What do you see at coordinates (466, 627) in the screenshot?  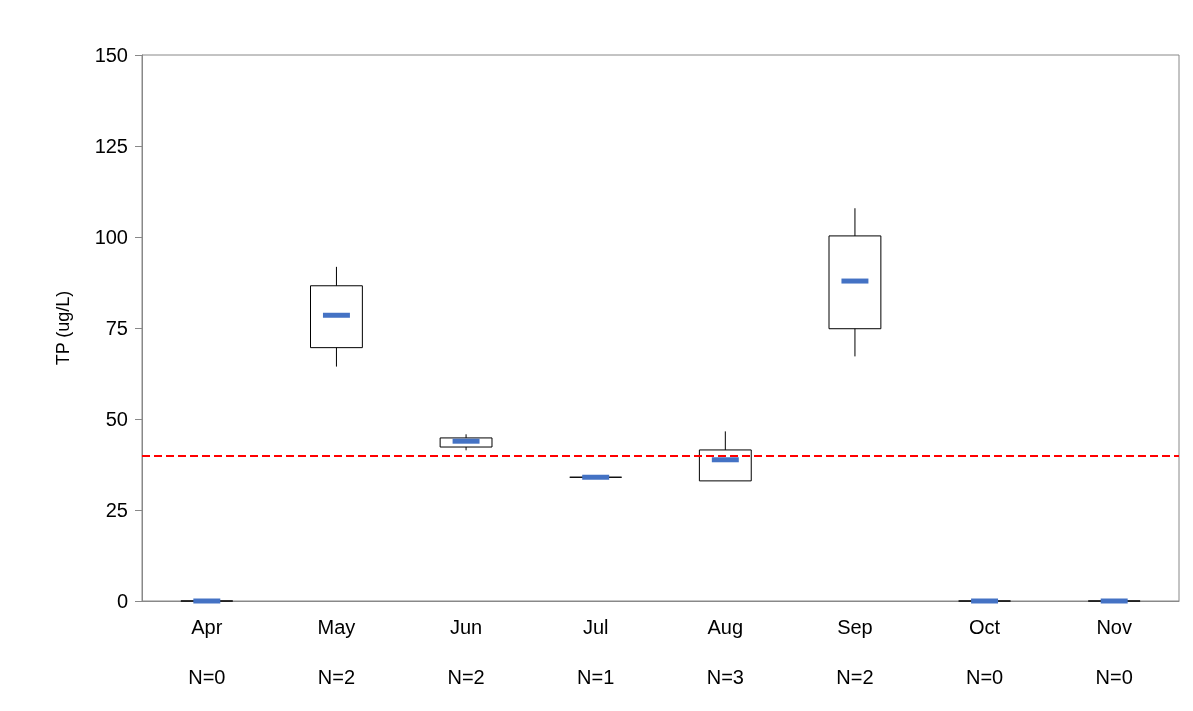 I see `x-tick-label: Jun` at bounding box center [466, 627].